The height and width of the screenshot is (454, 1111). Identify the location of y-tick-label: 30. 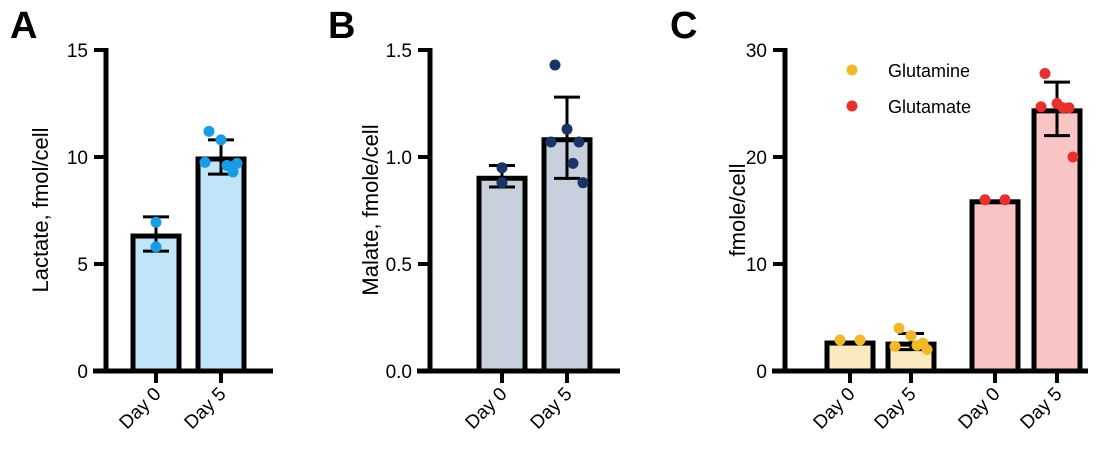
(756, 51).